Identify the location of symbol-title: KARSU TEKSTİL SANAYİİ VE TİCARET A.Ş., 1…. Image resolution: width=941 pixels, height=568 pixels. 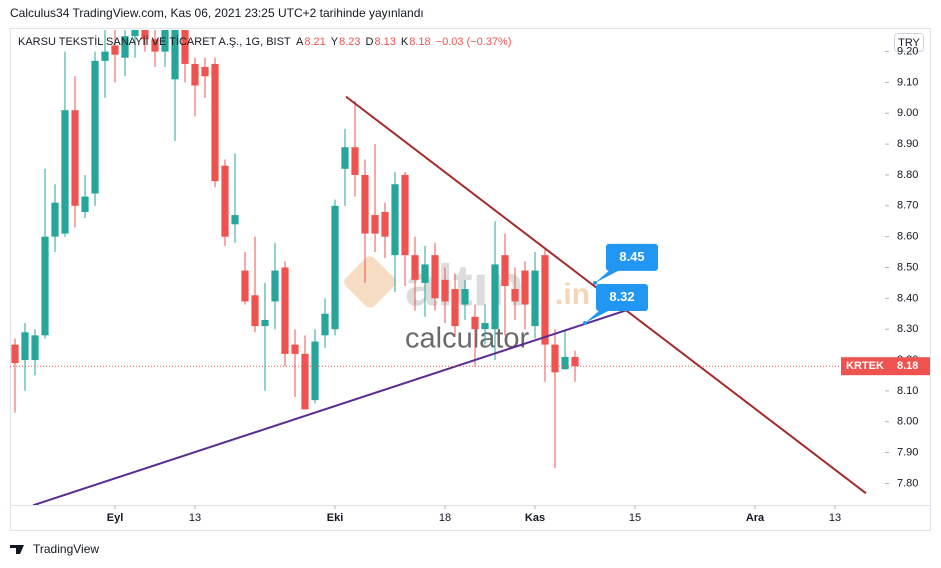
(154, 41).